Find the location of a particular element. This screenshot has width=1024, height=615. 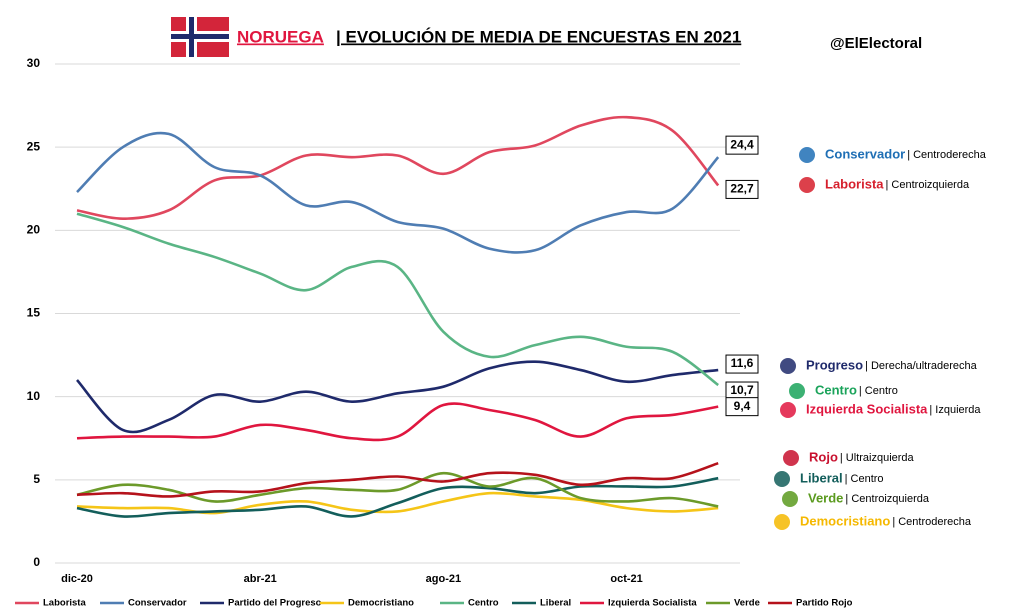

y-tick-label: 10 is located at coordinates (34, 396).